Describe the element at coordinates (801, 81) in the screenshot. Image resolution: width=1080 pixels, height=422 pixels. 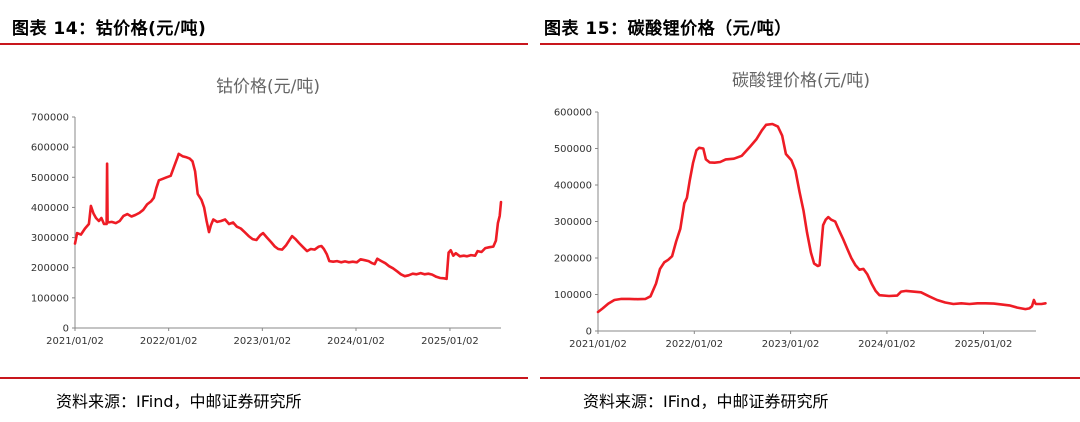
I see `chart-title: 碳酸锂价格(元/吨)` at that location.